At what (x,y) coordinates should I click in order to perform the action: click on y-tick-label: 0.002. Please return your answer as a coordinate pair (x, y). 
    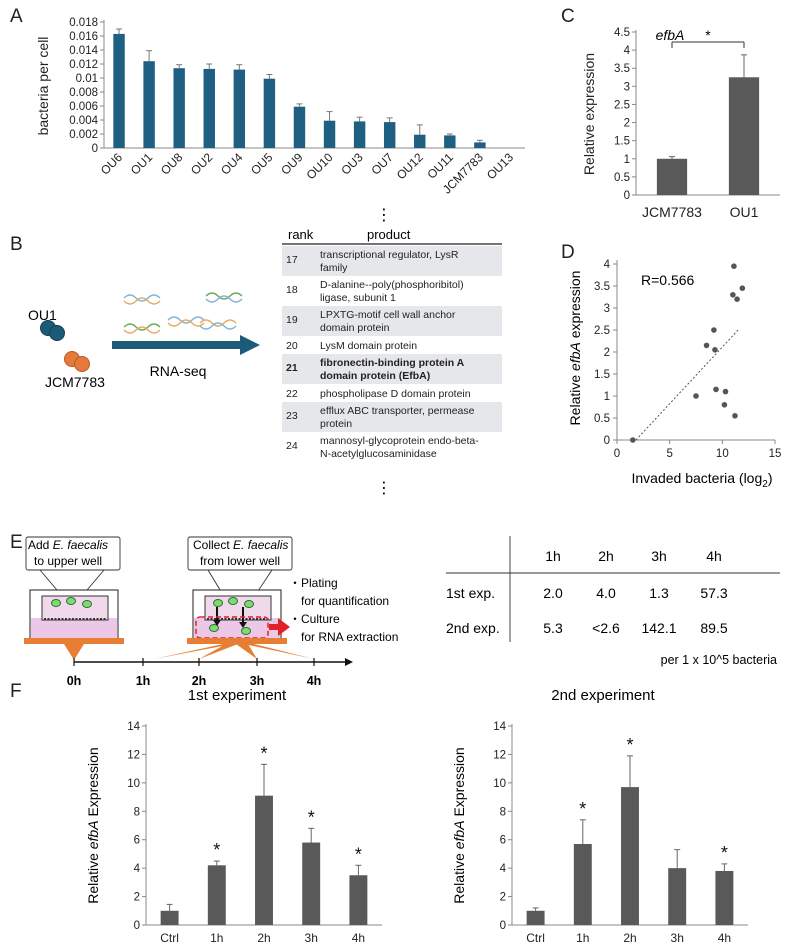
    Looking at the image, I should click on (83, 135).